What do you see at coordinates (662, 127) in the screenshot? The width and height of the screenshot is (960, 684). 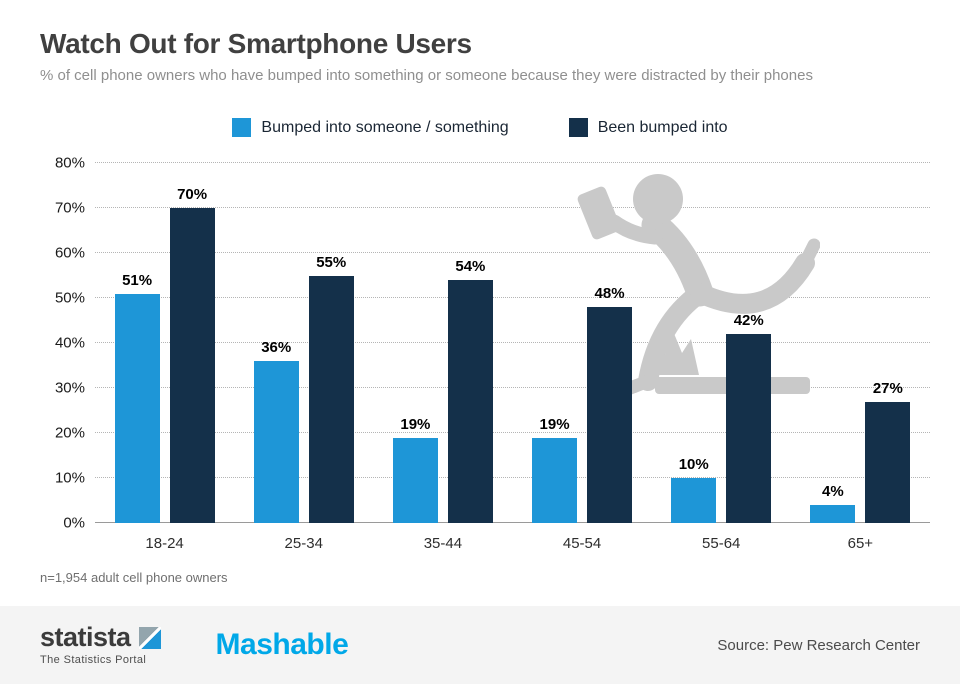 I see `legend-label: Been bumped into` at bounding box center [662, 127].